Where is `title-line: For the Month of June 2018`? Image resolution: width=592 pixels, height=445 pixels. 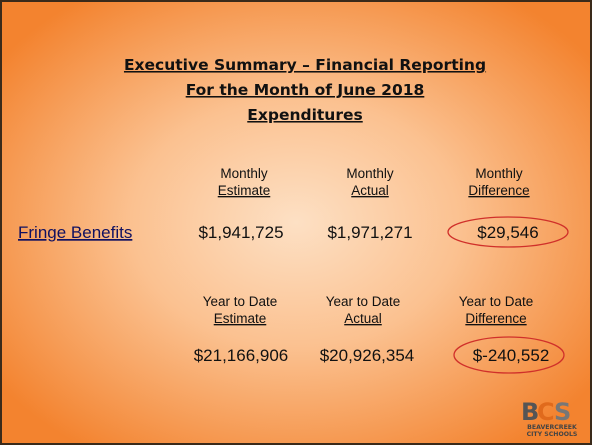 title-line: For the Month of June 2018 is located at coordinates (305, 90).